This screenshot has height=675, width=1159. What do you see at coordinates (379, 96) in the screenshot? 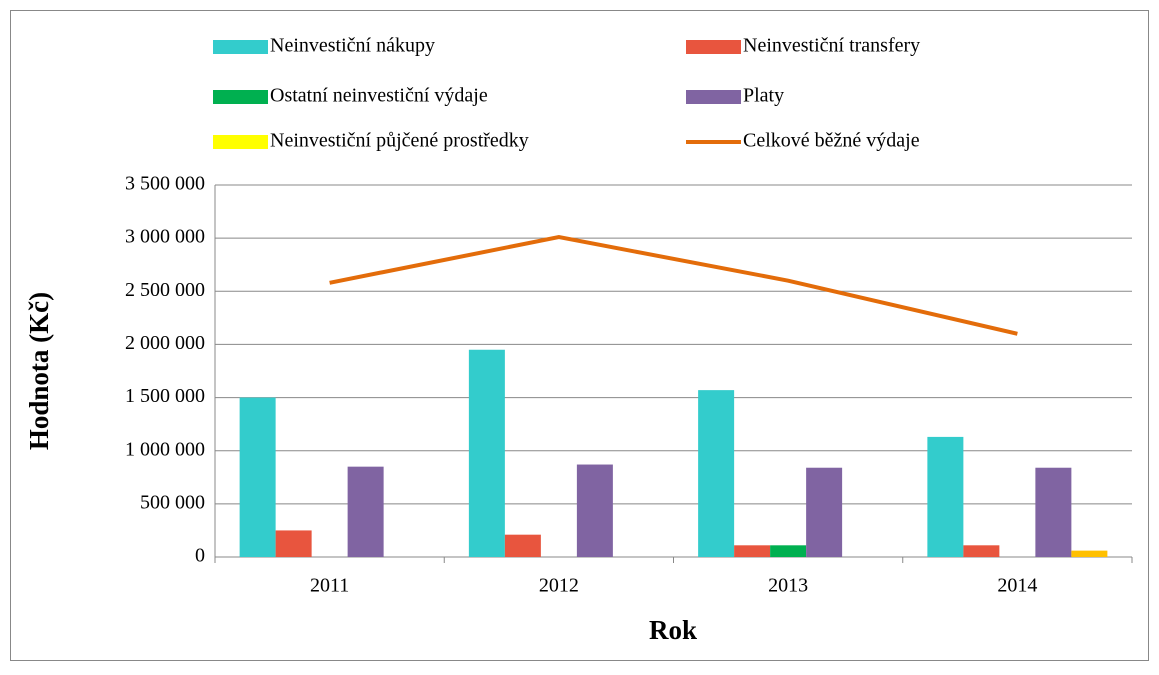
I see `legend-label: Ostatní neinvestiční výdaje` at bounding box center [379, 96].